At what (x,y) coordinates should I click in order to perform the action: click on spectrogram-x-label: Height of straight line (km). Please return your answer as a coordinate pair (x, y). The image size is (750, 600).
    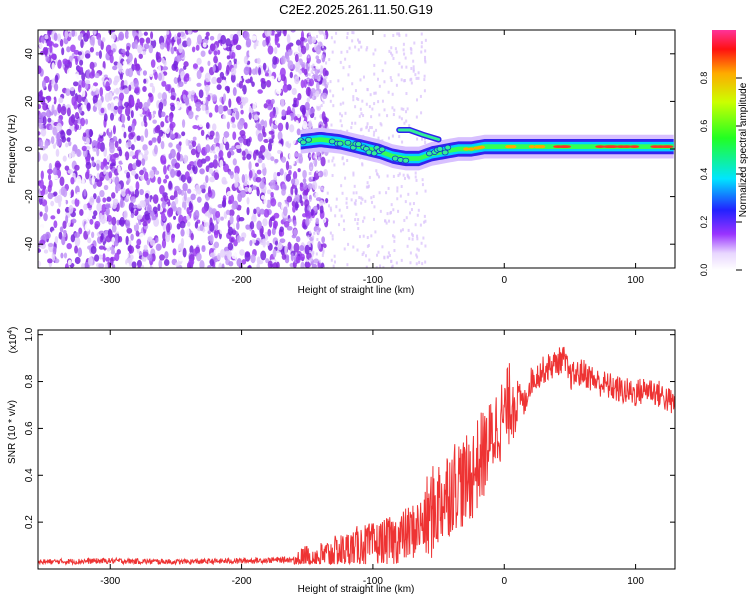
    Looking at the image, I should click on (356, 290).